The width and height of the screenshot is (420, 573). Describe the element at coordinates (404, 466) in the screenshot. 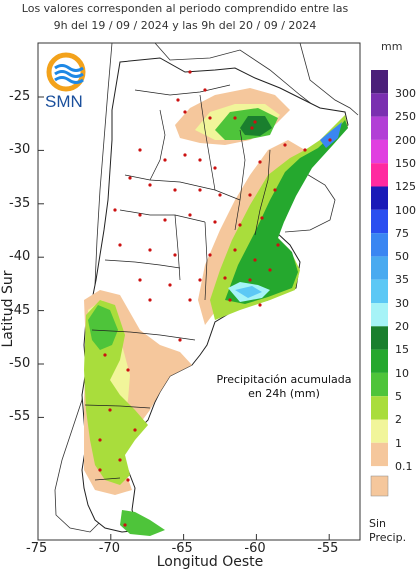

I see `legend-label-0.1: 0.1` at that location.